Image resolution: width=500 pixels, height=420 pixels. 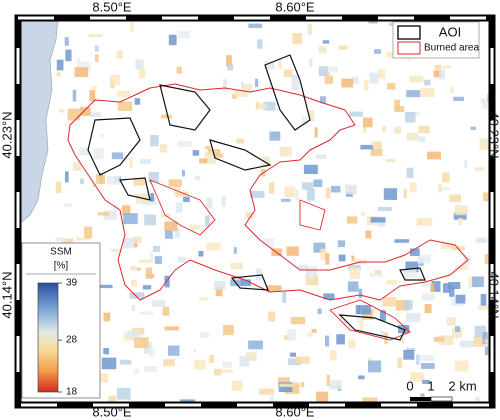 I want to click on scale-label: 0, so click(x=409, y=385).